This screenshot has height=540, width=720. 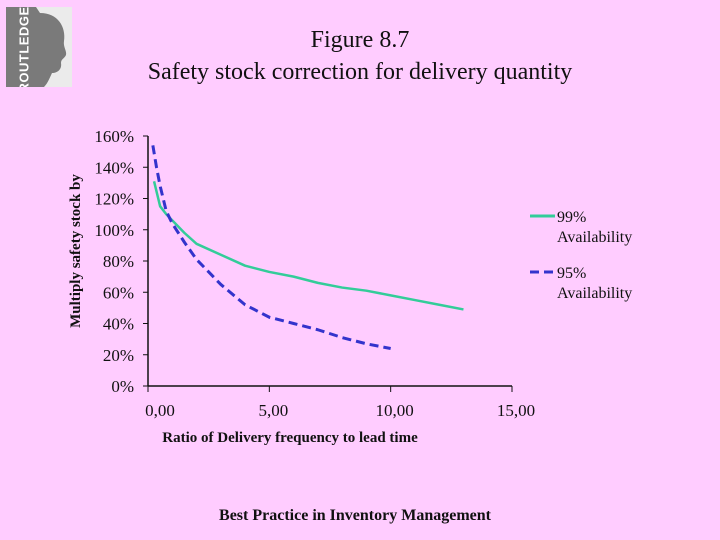 I want to click on y-tick-label: 40%, so click(x=118, y=324).